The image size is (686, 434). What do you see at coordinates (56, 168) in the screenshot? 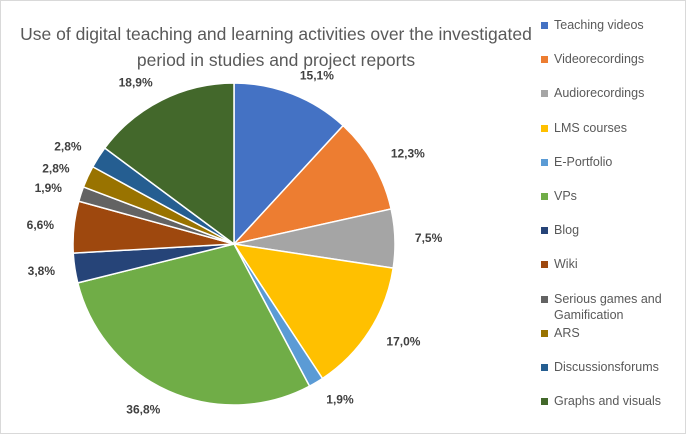
I see `data-label-9: 2,8%` at bounding box center [56, 168].